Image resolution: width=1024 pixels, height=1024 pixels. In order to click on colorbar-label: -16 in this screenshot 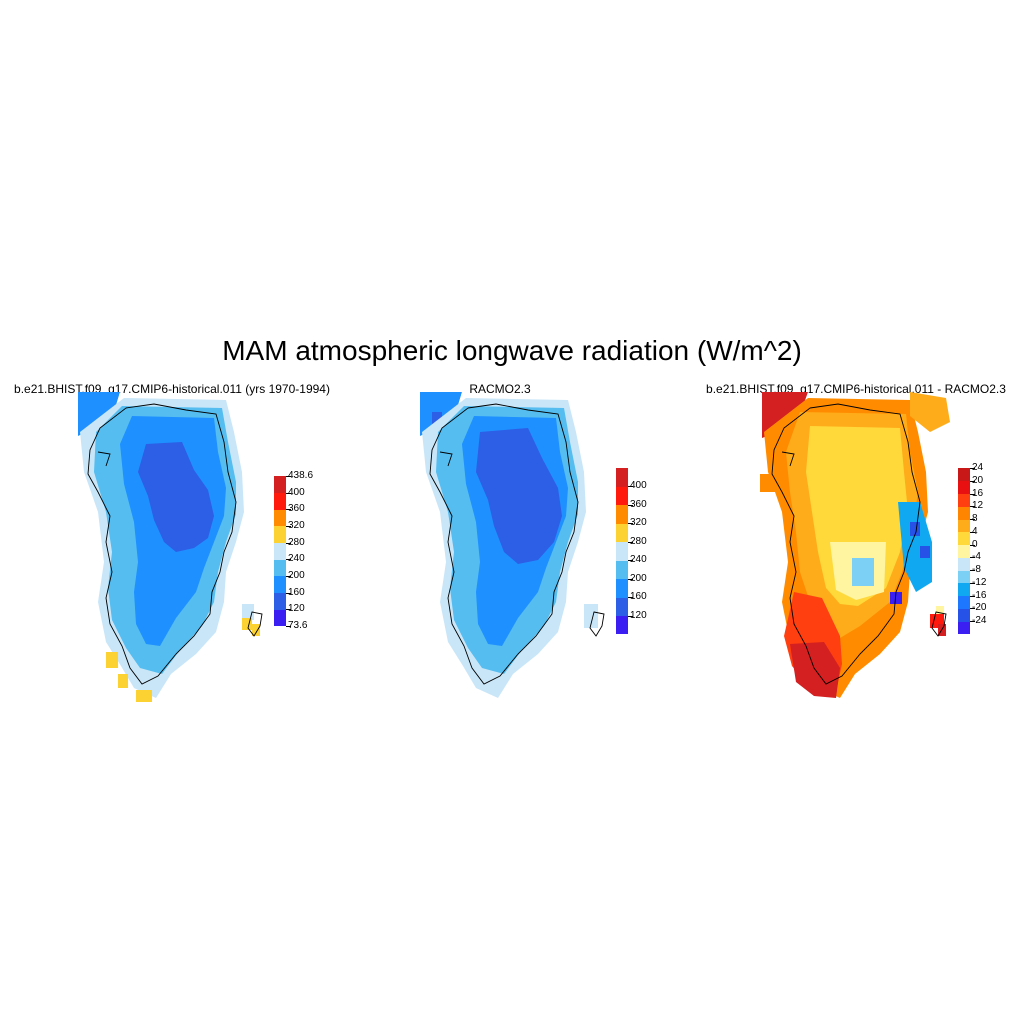, I will do `click(979, 595)`.